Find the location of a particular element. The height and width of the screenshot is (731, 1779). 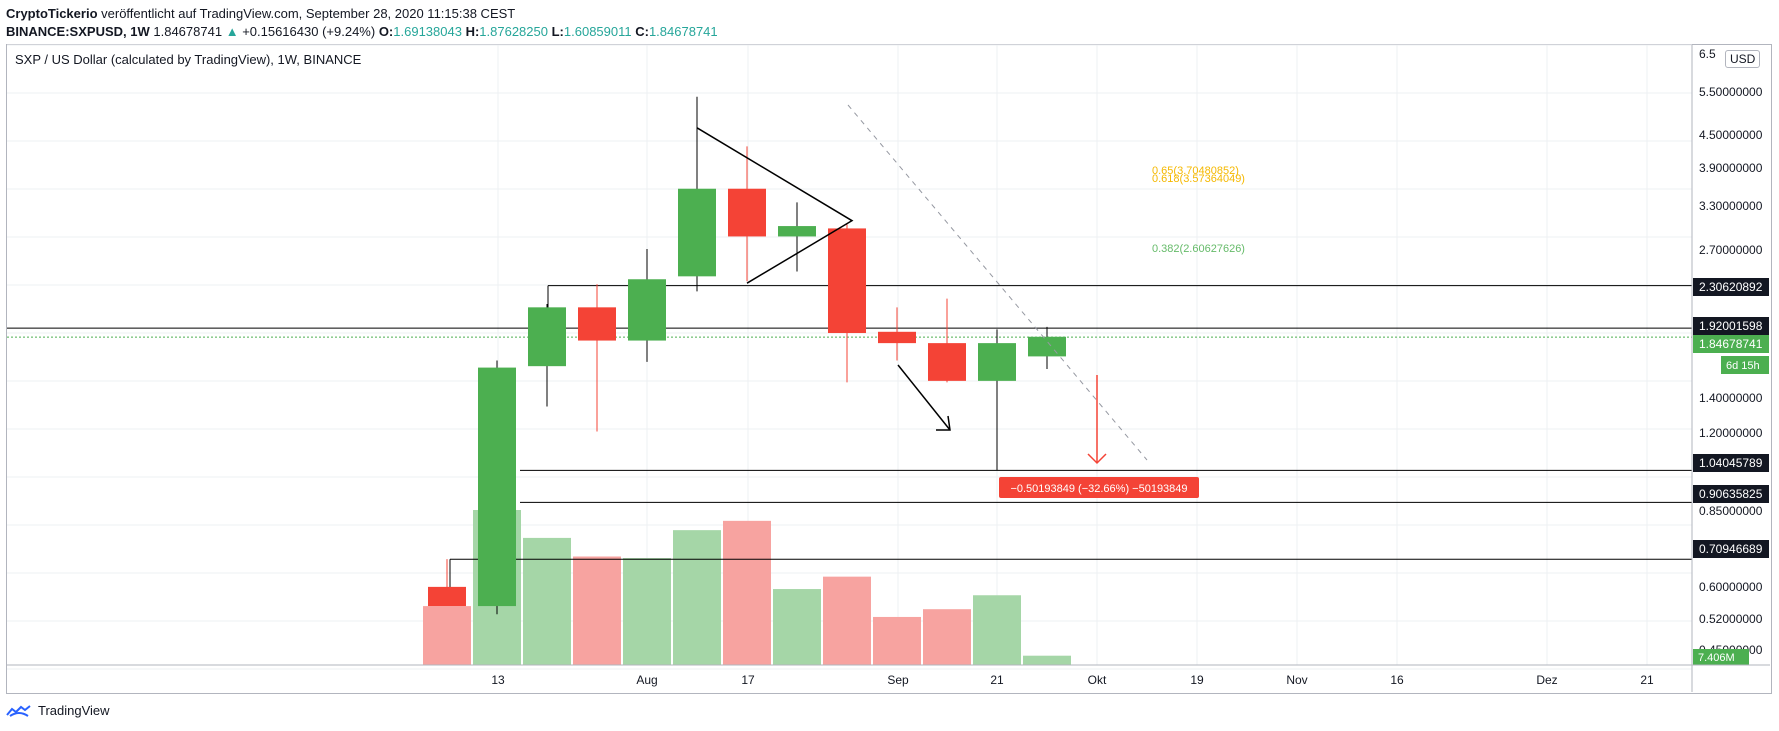

volume-tag-text: 7.406M is located at coordinates (1716, 658).